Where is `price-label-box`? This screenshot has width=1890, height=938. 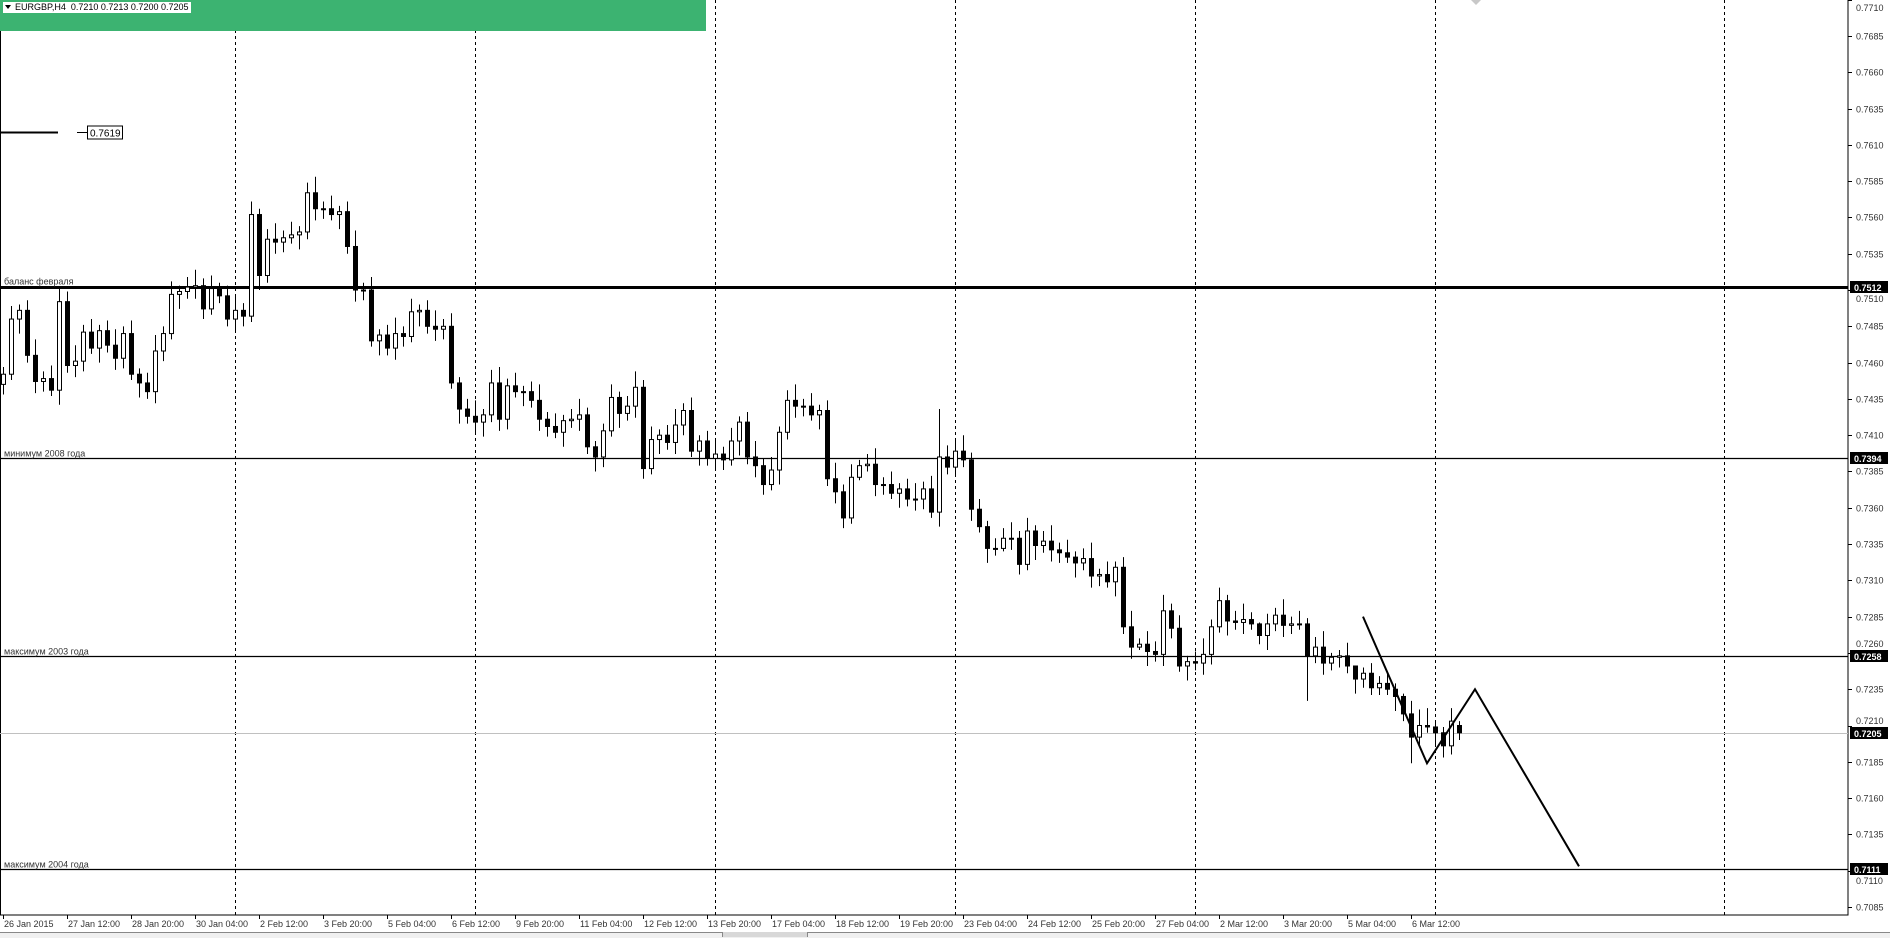
price-label-box is located at coordinates (1869, 287).